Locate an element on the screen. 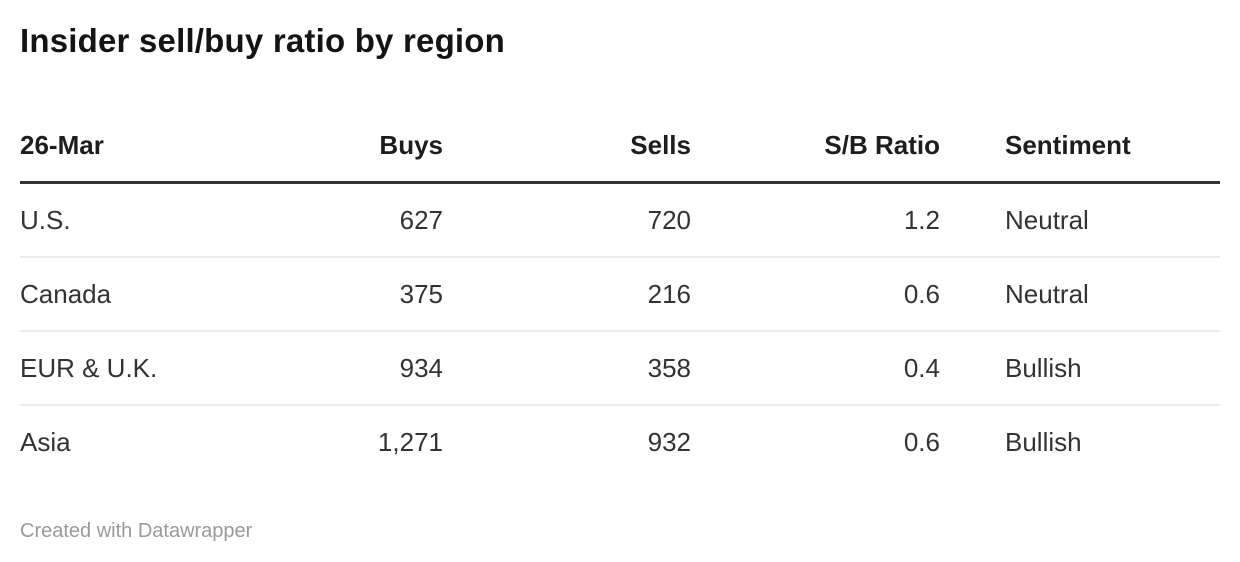 The width and height of the screenshot is (1240, 562). table-cell-sb_ratio: 0.4 is located at coordinates (815, 368).